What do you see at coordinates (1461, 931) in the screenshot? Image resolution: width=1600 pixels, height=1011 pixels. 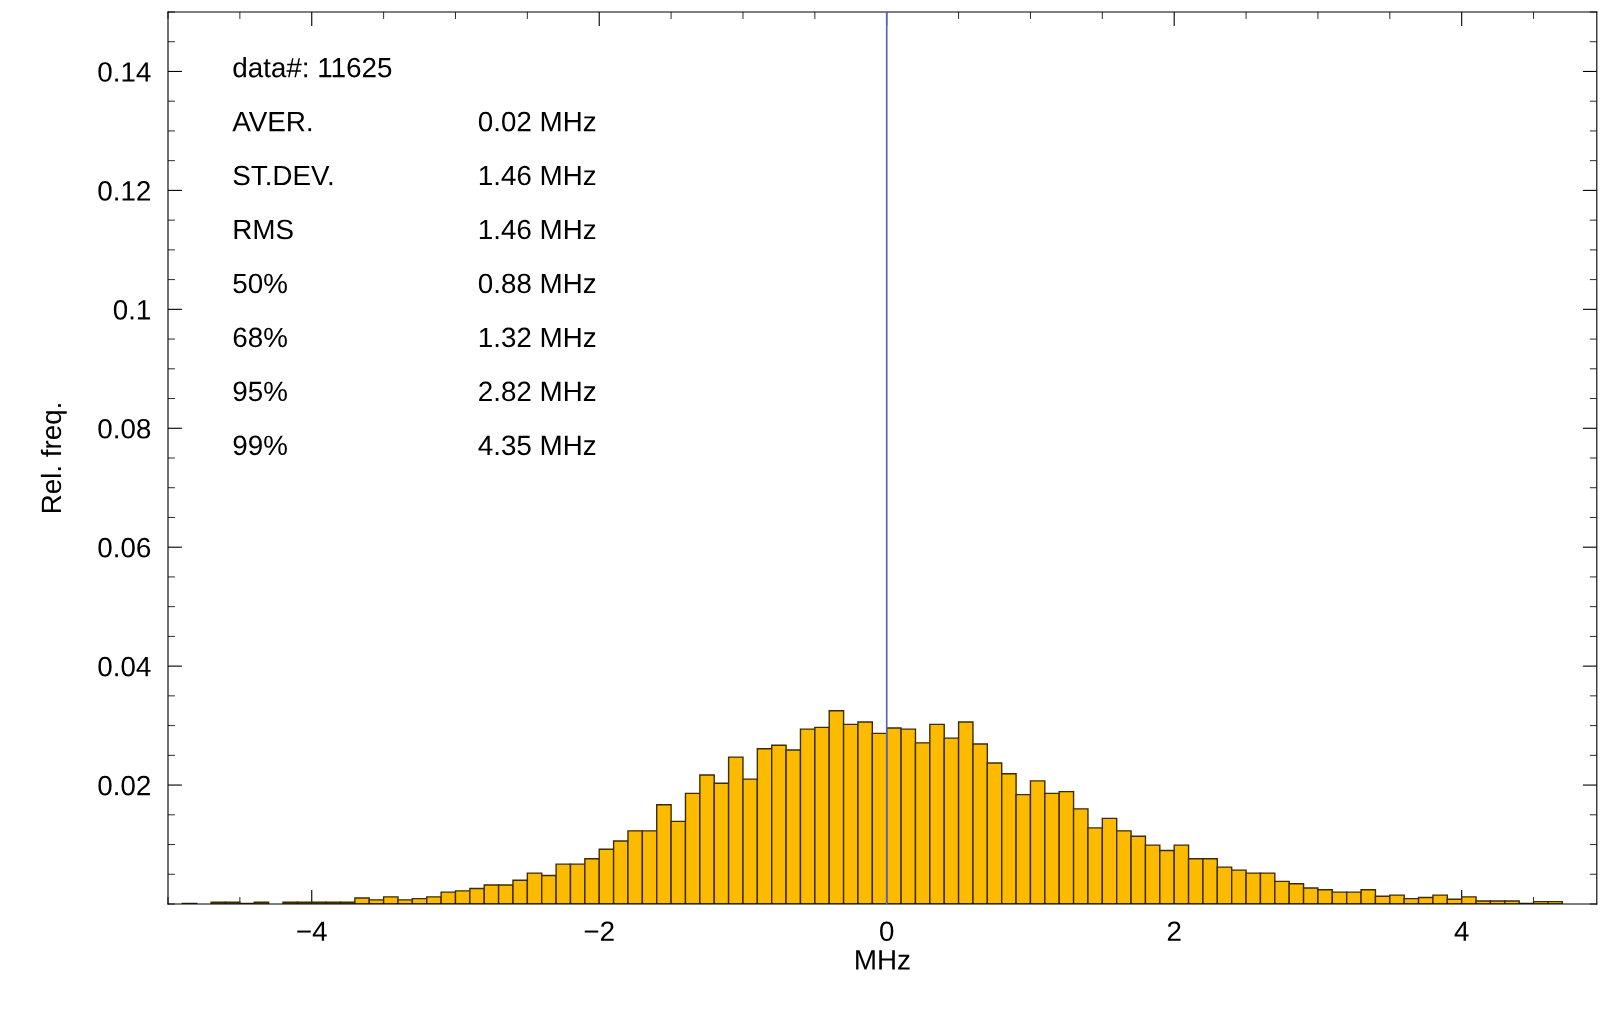 I see `x-tick-label: 4` at bounding box center [1461, 931].